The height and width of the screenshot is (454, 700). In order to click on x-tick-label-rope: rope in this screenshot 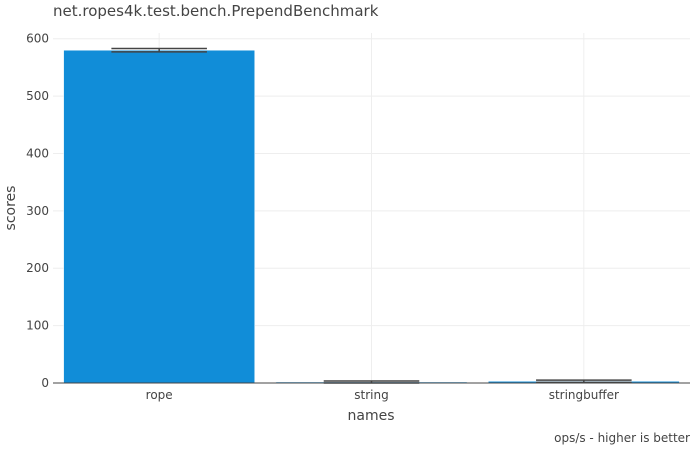, I will do `click(159, 395)`.